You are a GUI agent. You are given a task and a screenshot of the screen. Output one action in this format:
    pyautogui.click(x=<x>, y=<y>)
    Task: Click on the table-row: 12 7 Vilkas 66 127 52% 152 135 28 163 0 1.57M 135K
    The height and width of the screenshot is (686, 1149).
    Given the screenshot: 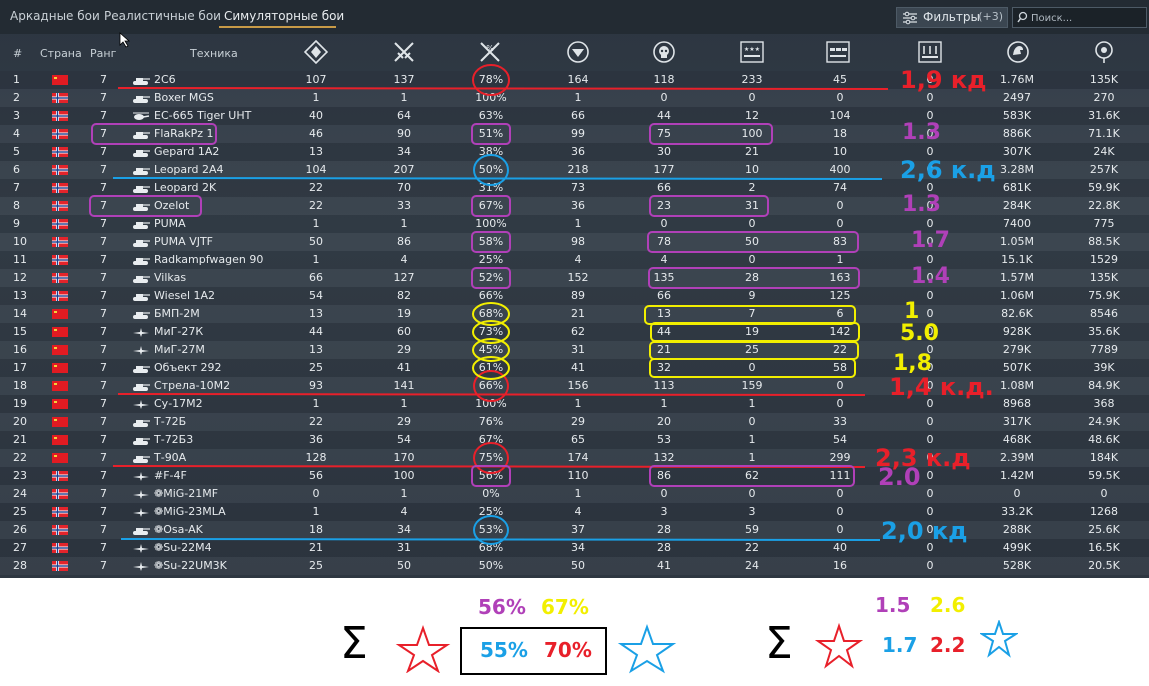 What is the action you would take?
    pyautogui.click(x=574, y=278)
    